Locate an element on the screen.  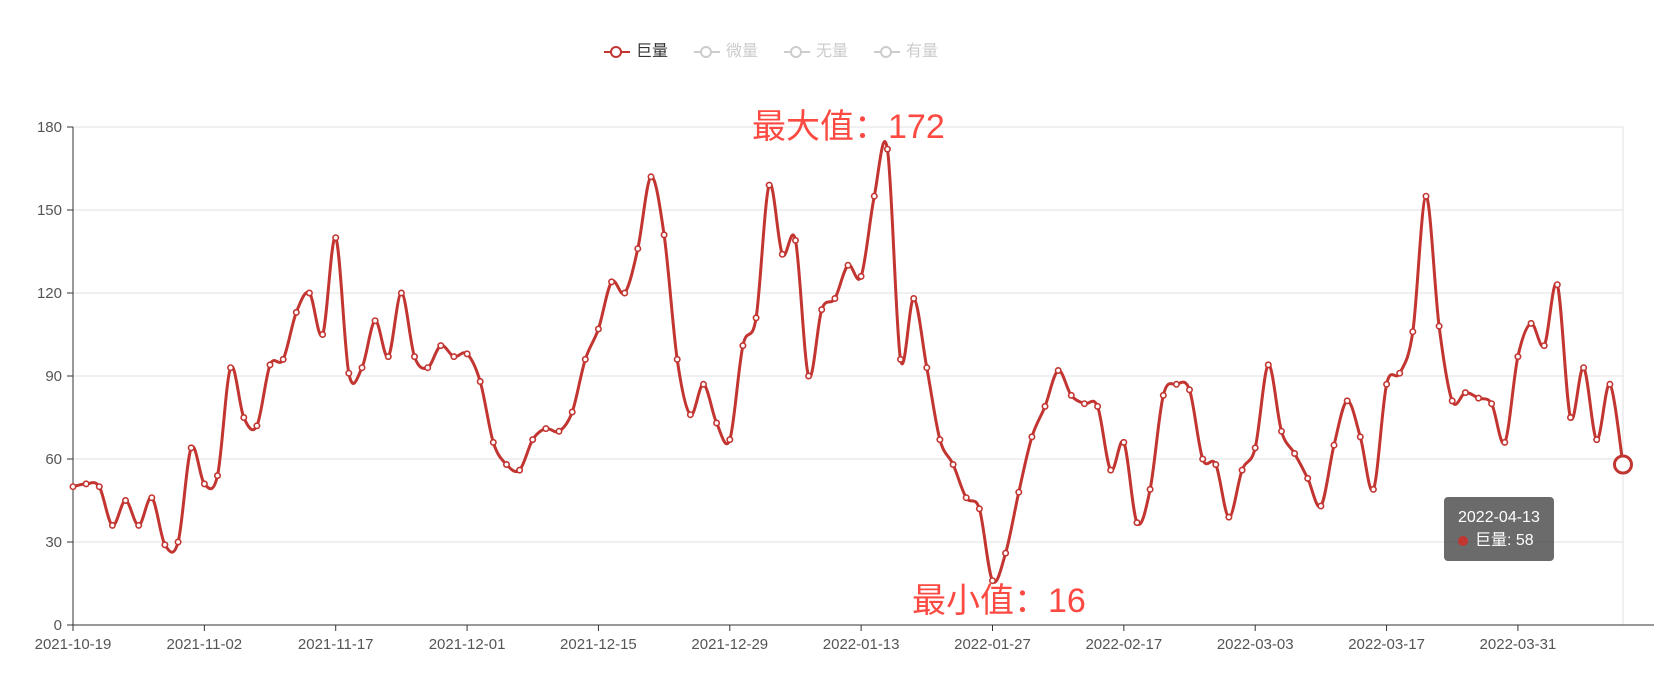
legend-item-2: 无量 is located at coordinates (816, 52).